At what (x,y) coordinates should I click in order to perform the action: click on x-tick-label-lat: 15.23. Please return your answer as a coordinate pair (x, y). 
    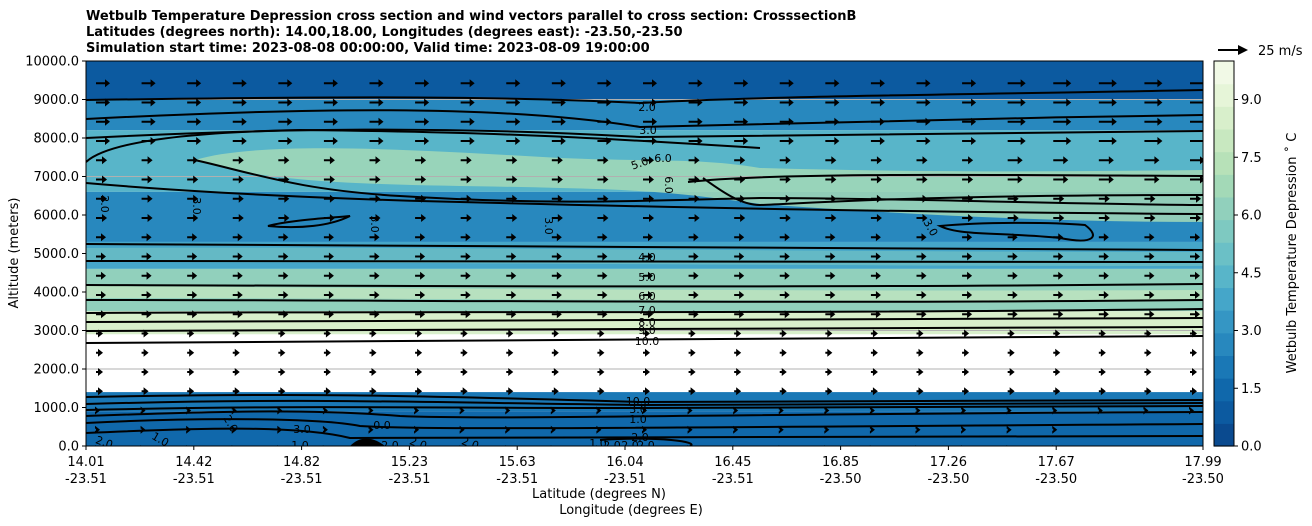
    Looking at the image, I should click on (409, 462).